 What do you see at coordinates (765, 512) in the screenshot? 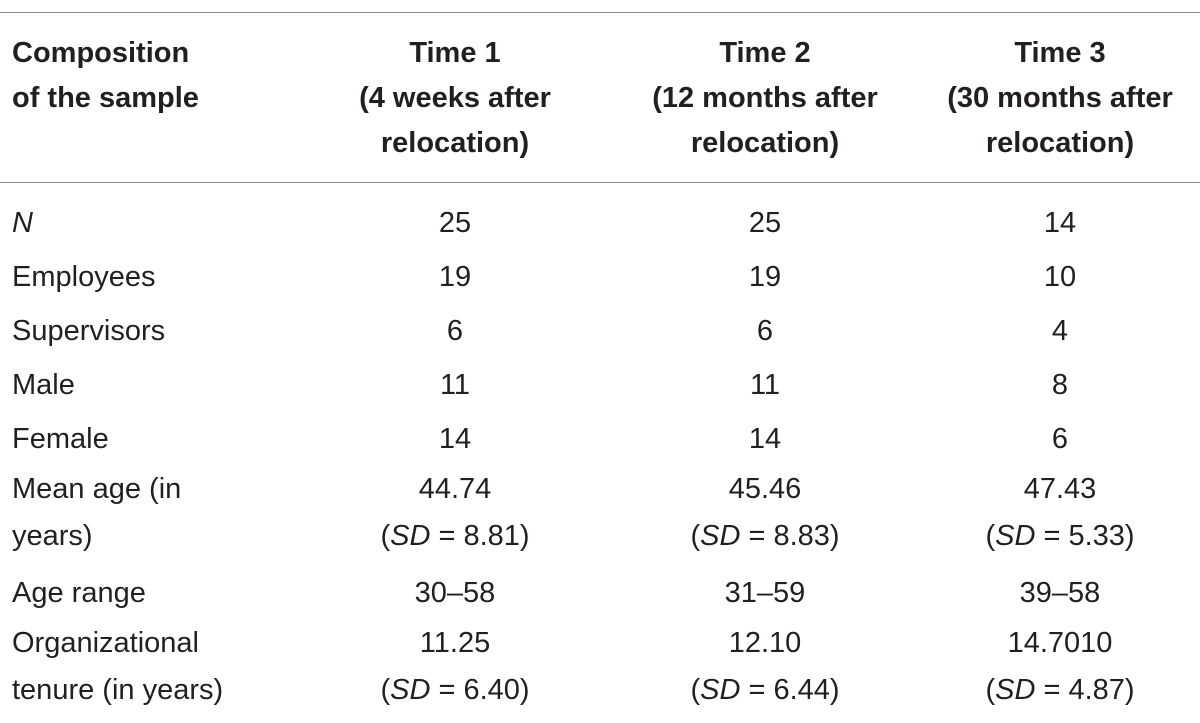
I see `cell-time-2: 45.46 (SD = 8.83)` at bounding box center [765, 512].